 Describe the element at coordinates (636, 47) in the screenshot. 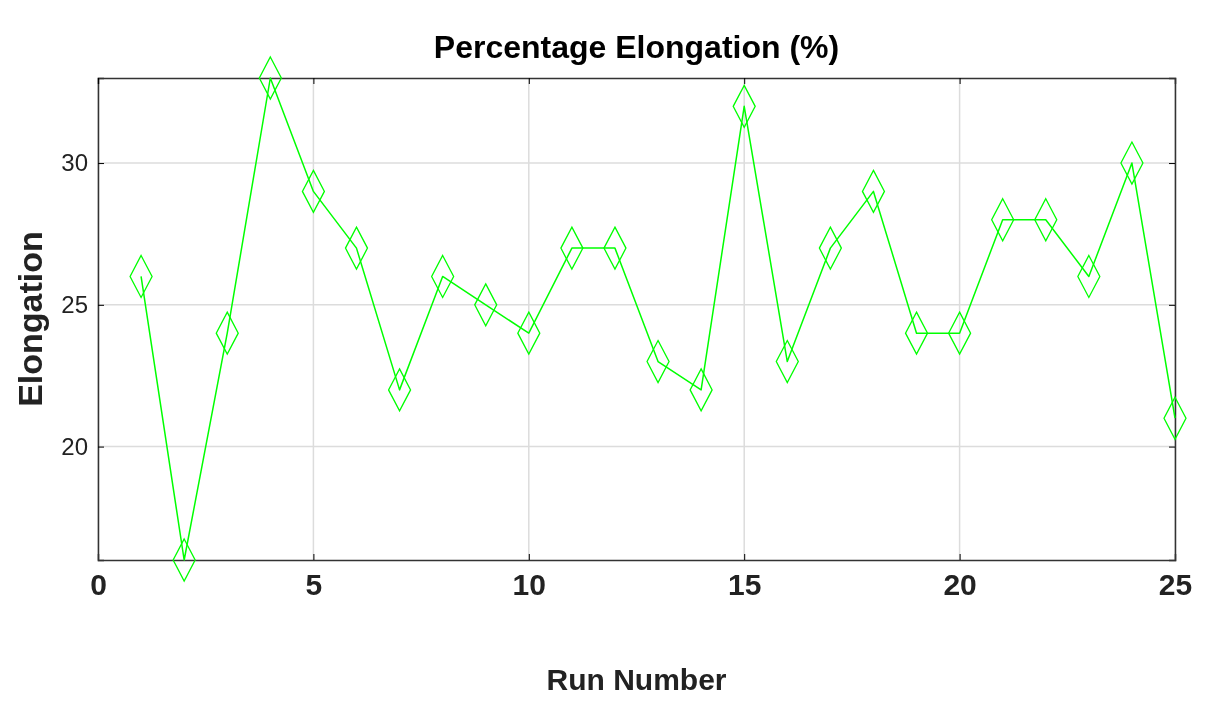

I see `chart-title: Percentage Elongation (%)` at that location.